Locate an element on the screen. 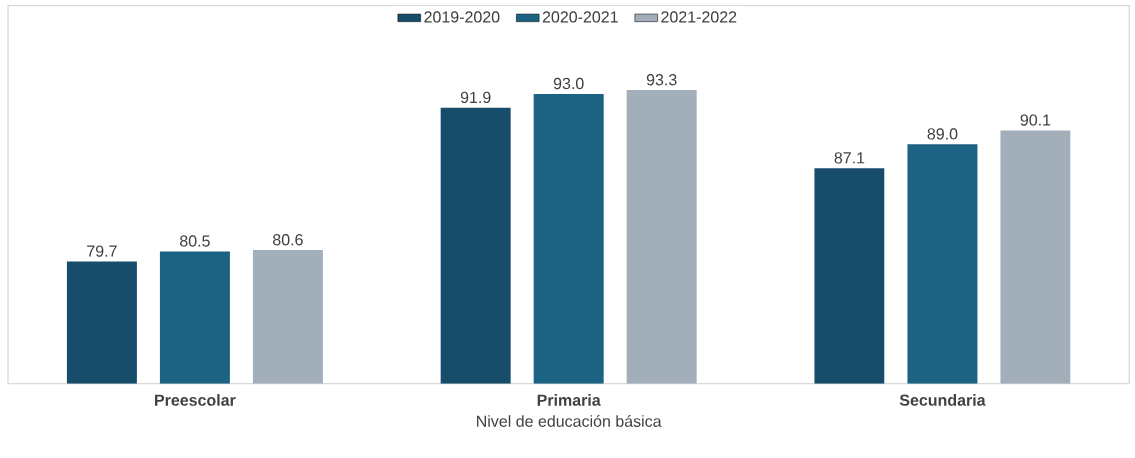 The height and width of the screenshot is (458, 1135). data-label: 80.5 is located at coordinates (195, 241).